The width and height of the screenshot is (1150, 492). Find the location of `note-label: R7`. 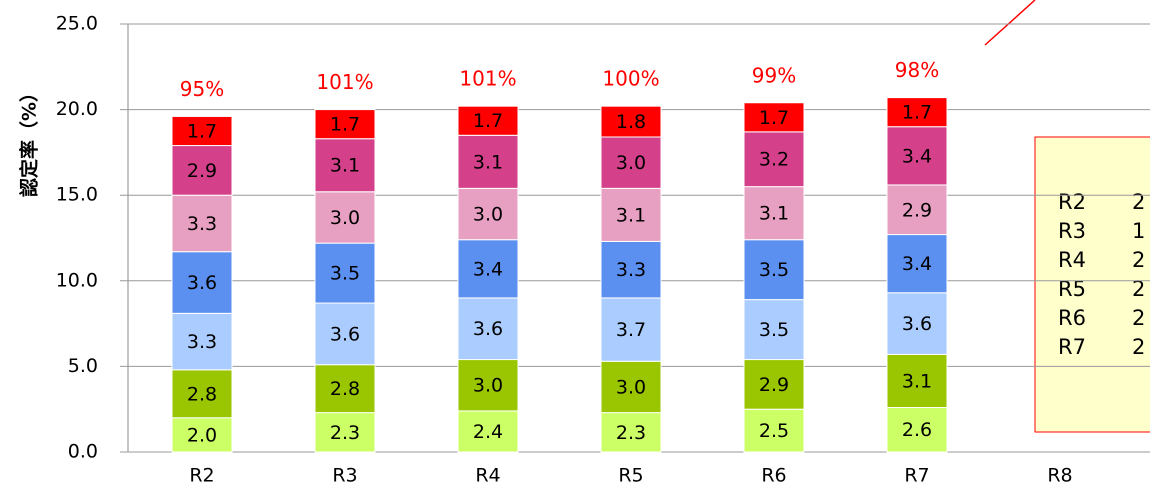

note-label: R7 is located at coordinates (1072, 347).